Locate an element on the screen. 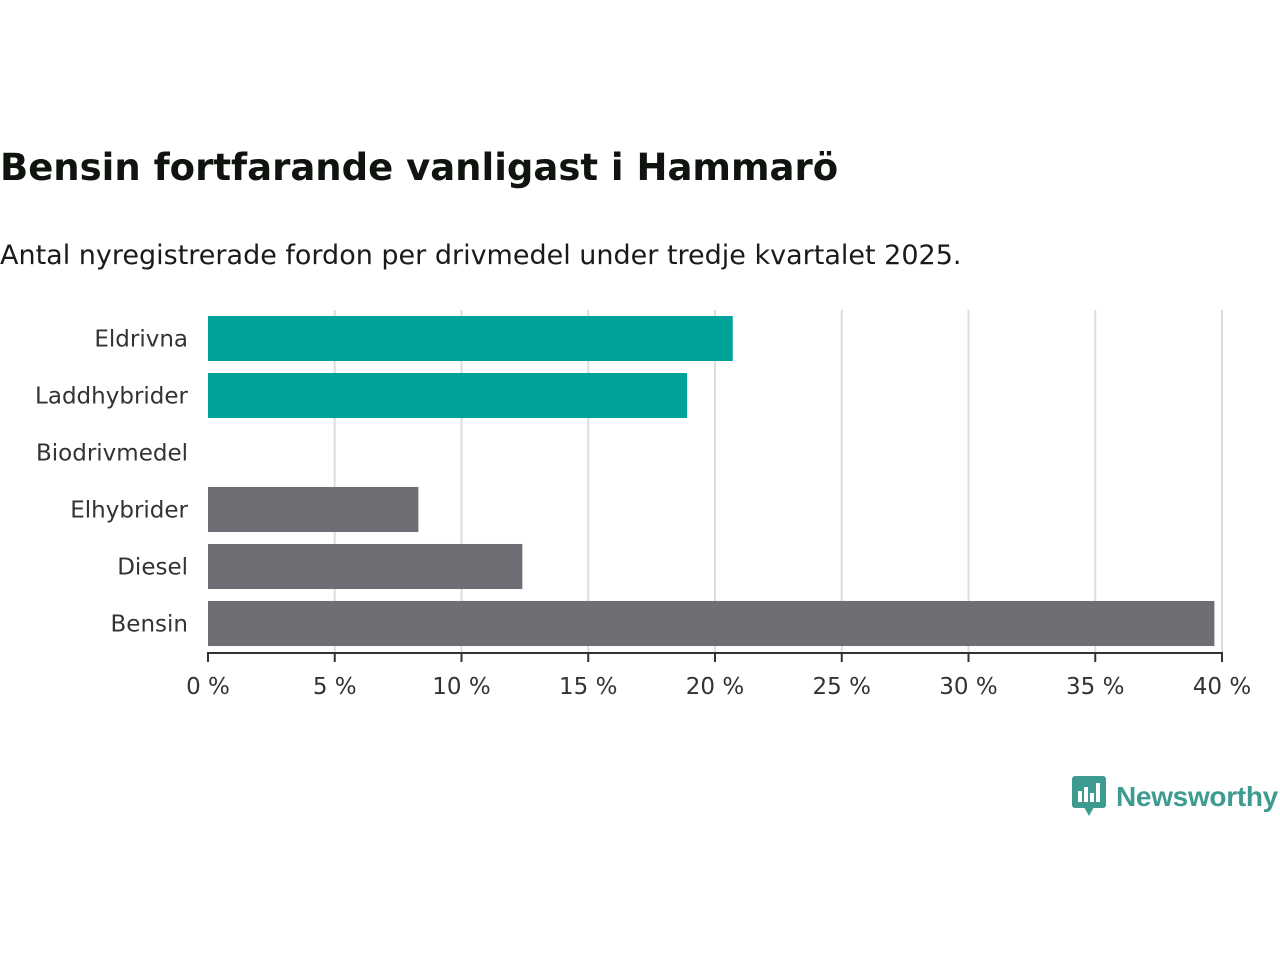 The height and width of the screenshot is (960, 1280). category-label-eldrivna: Eldrivna is located at coordinates (141, 340).